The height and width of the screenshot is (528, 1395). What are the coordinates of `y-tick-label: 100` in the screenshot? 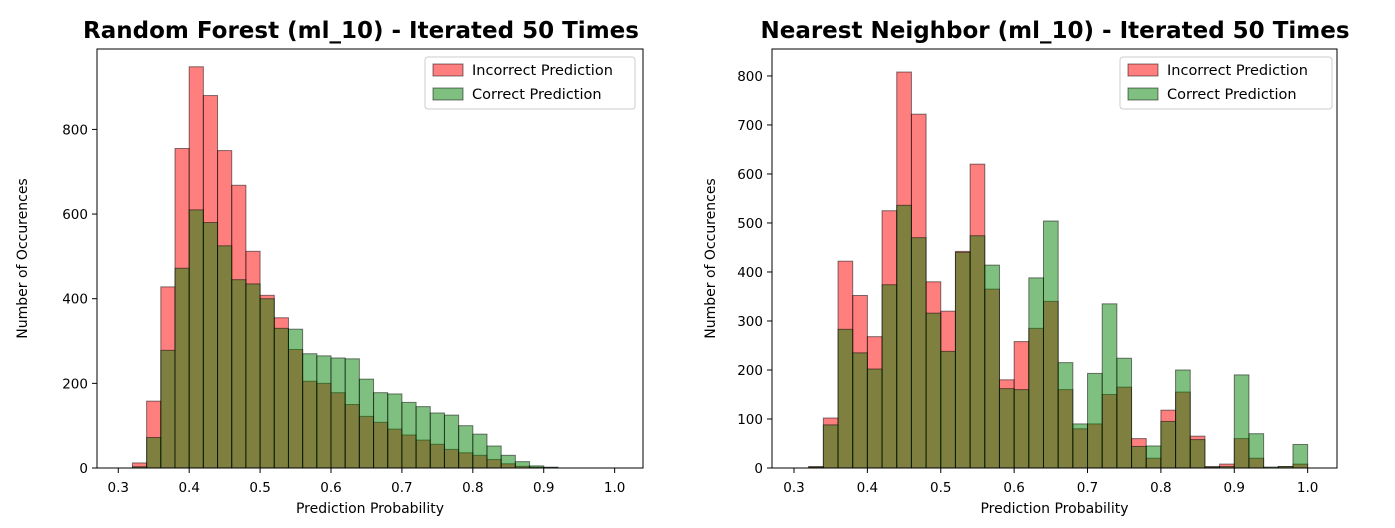 It's located at (750, 420).